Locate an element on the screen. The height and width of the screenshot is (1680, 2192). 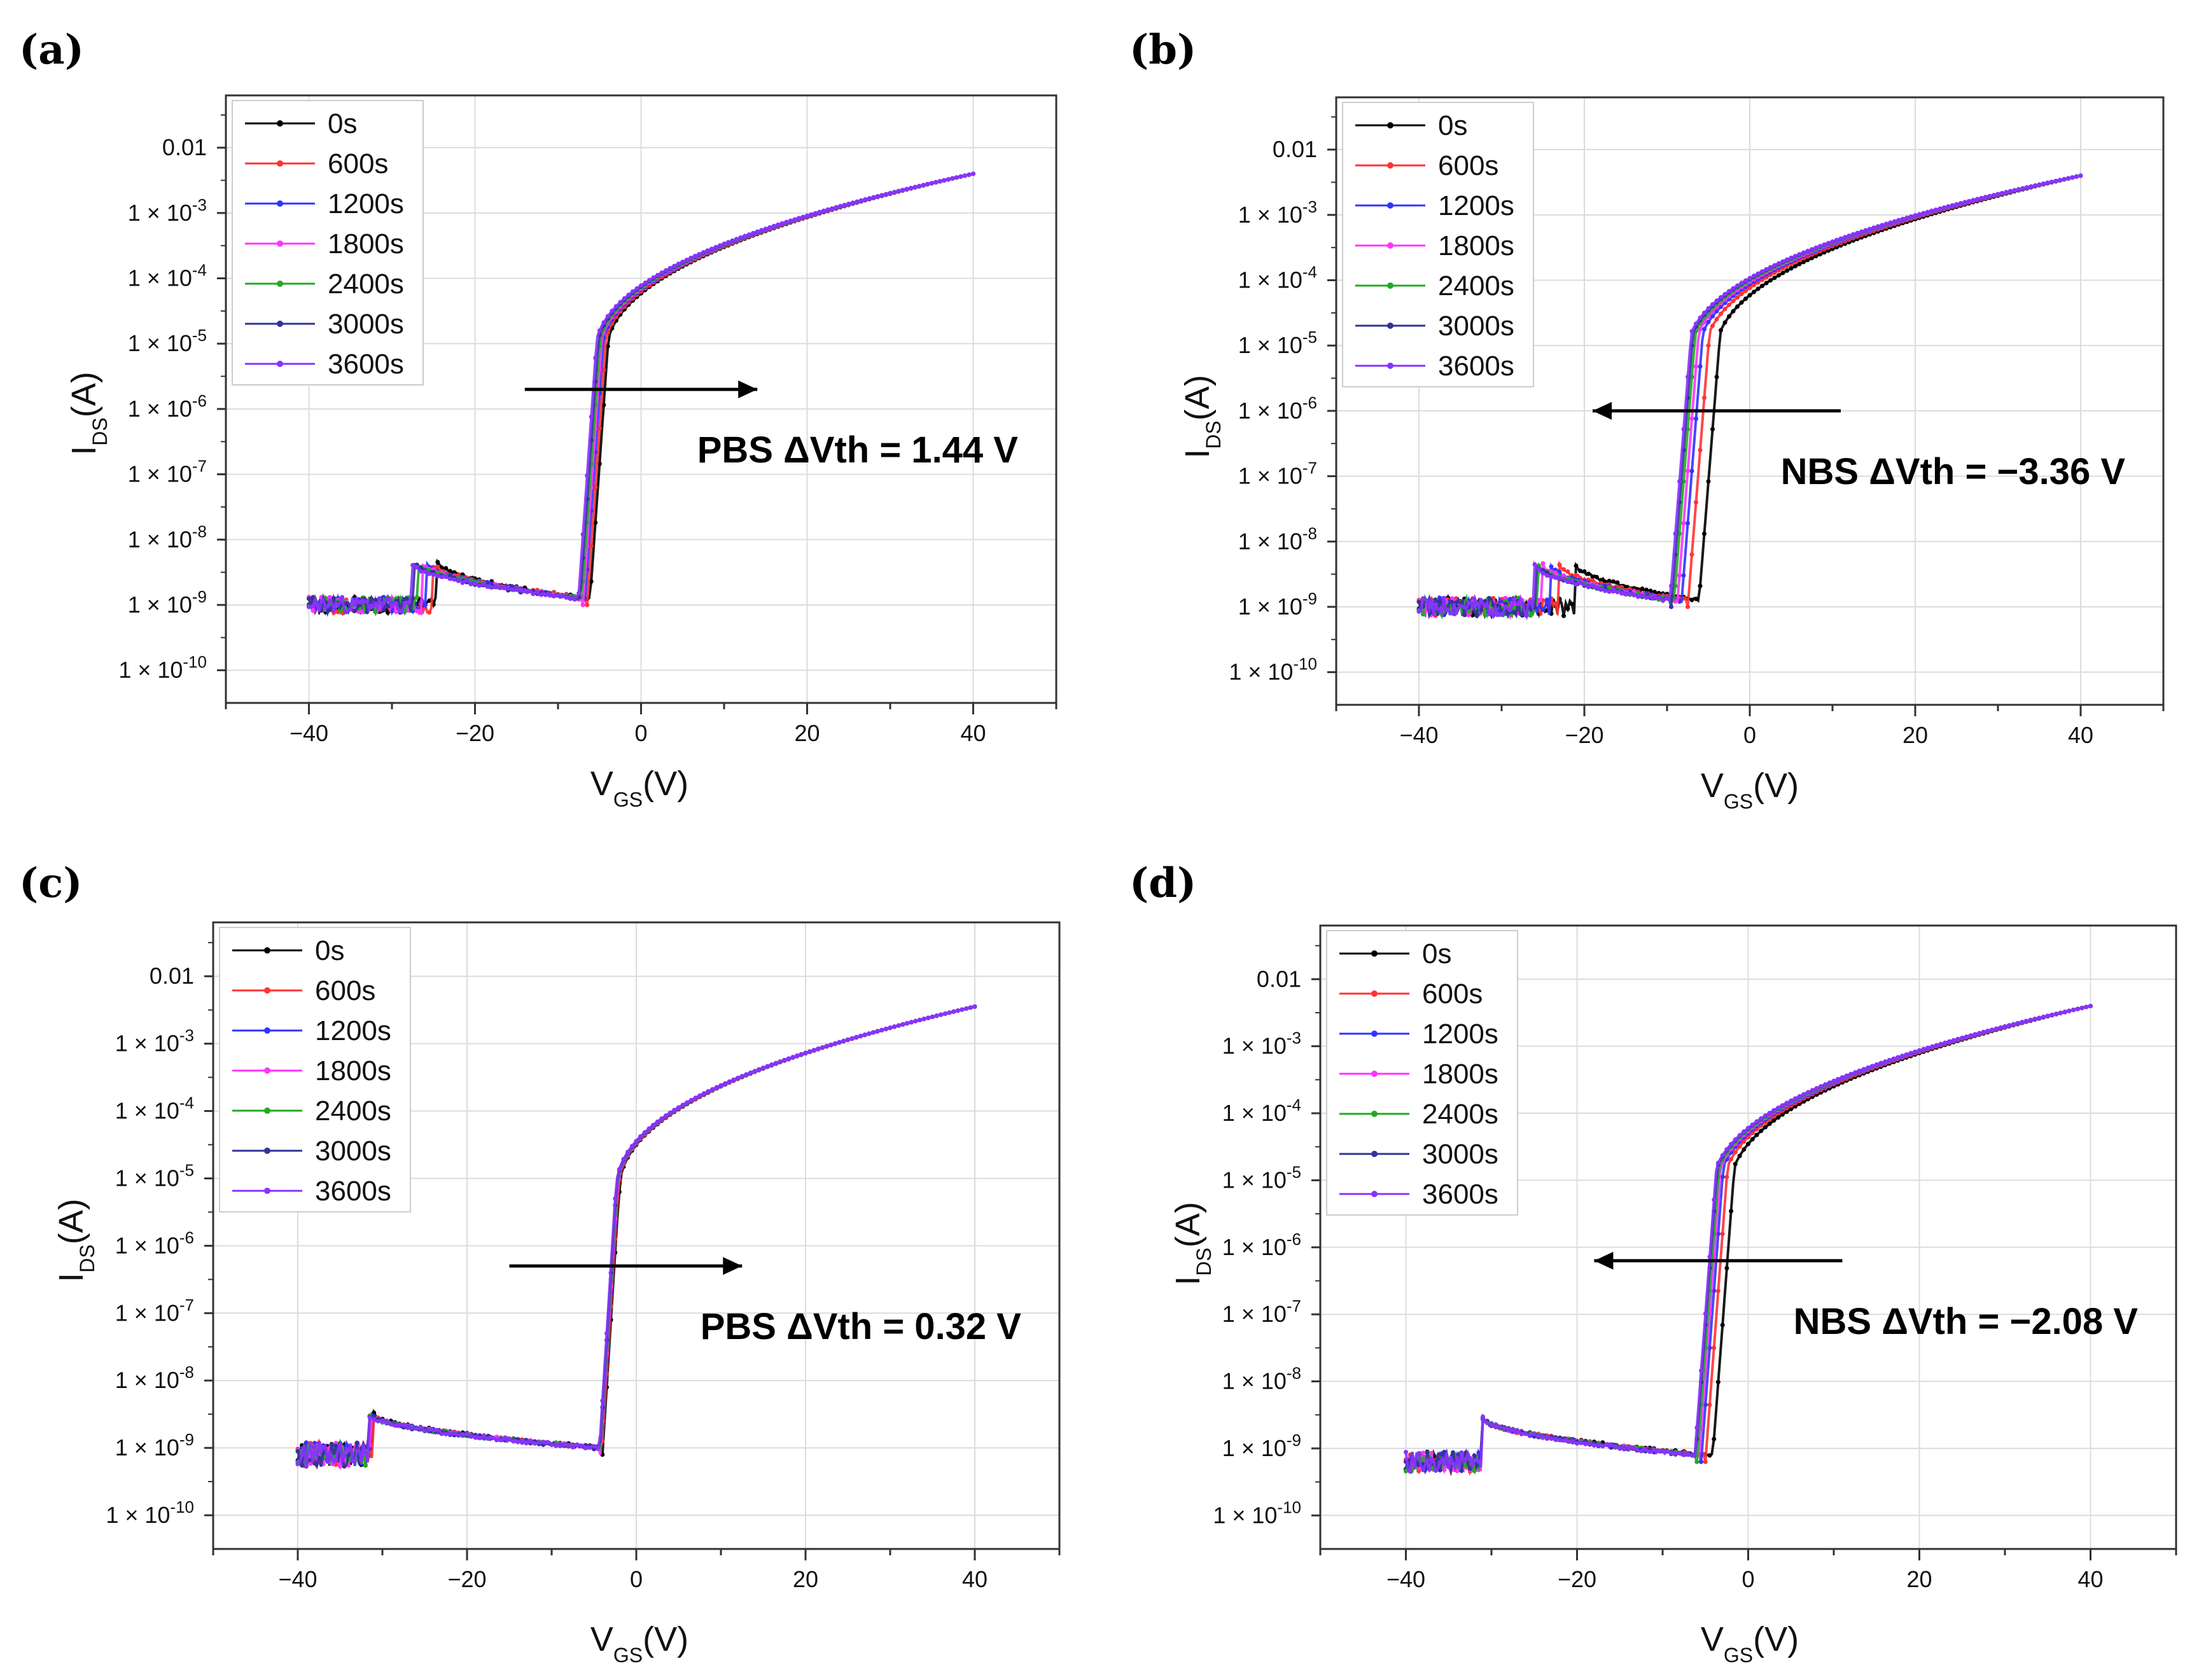
y-tick-label-exponent: -10 is located at coordinates (1305, 664).